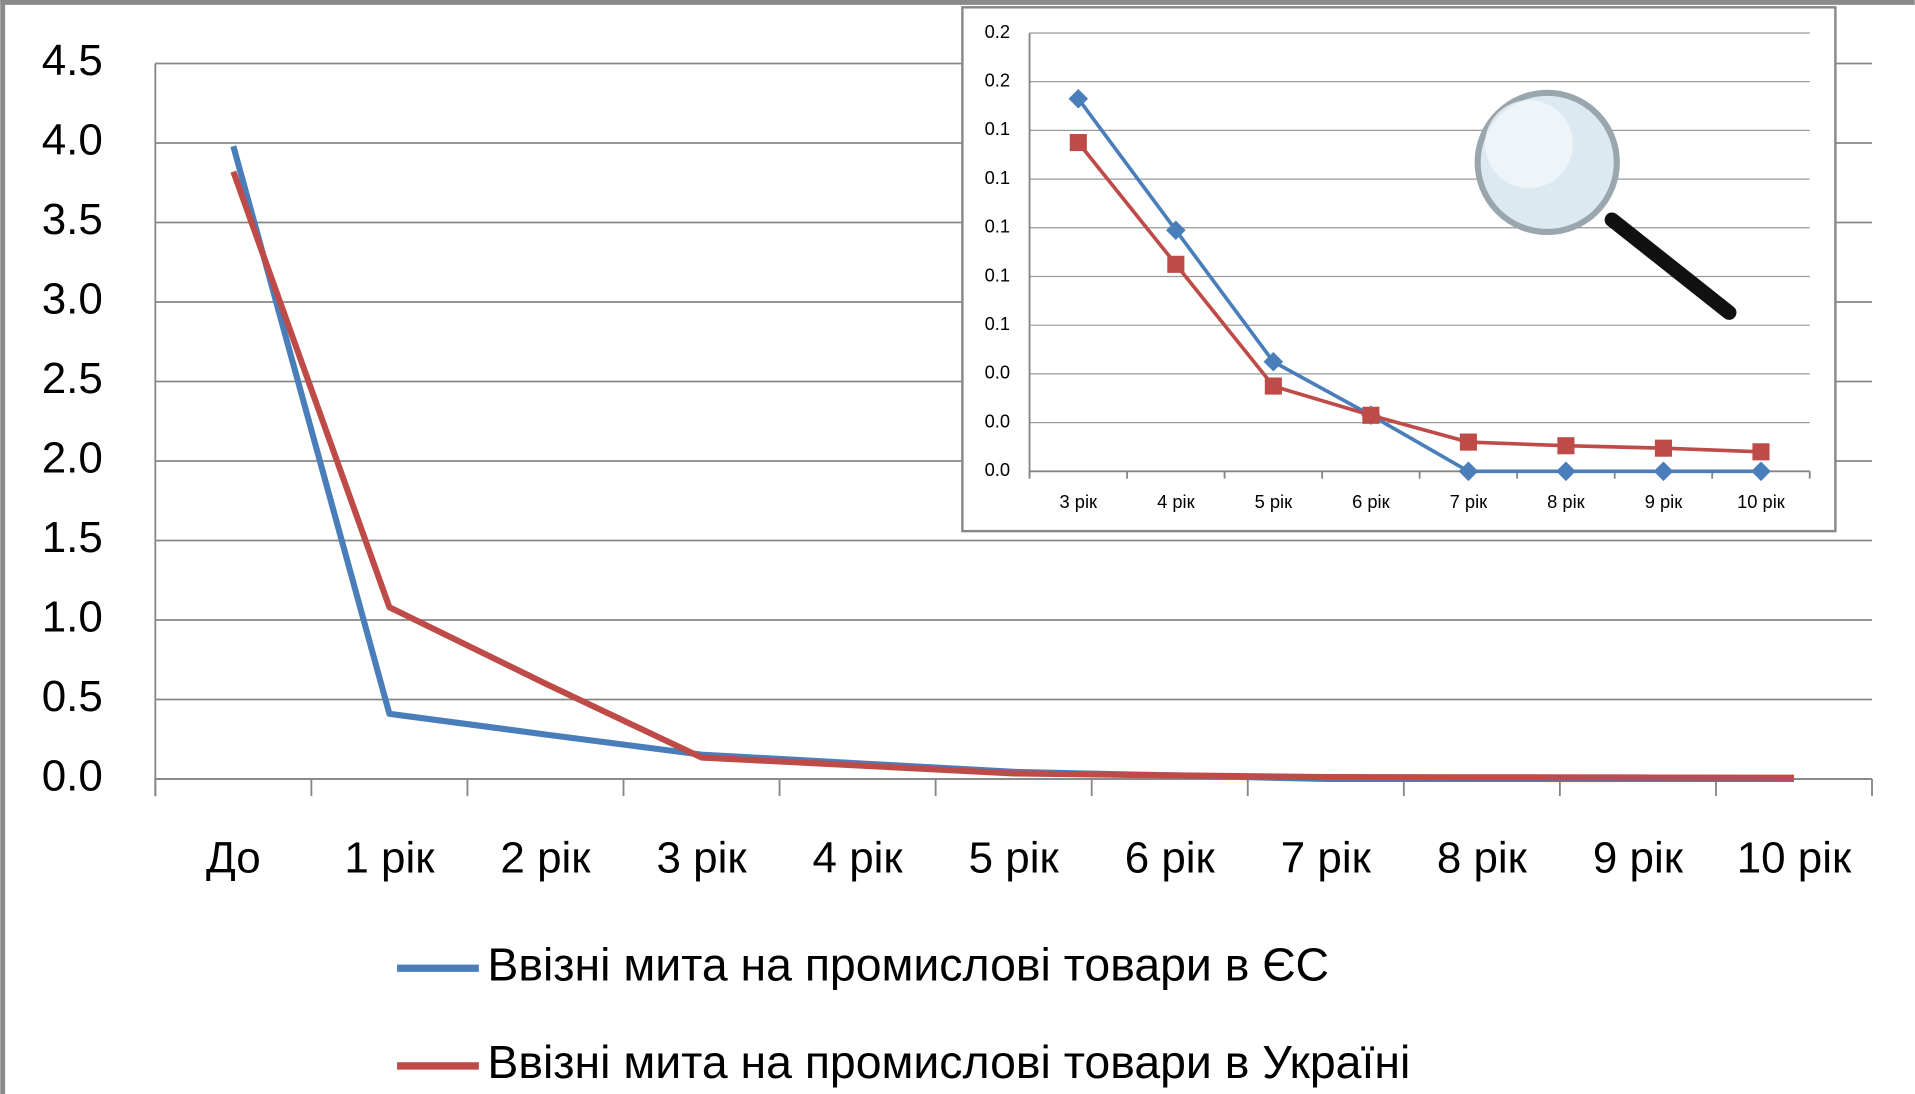  Describe the element at coordinates (233, 857) in the screenshot. I see `x-tick-label: До` at that location.